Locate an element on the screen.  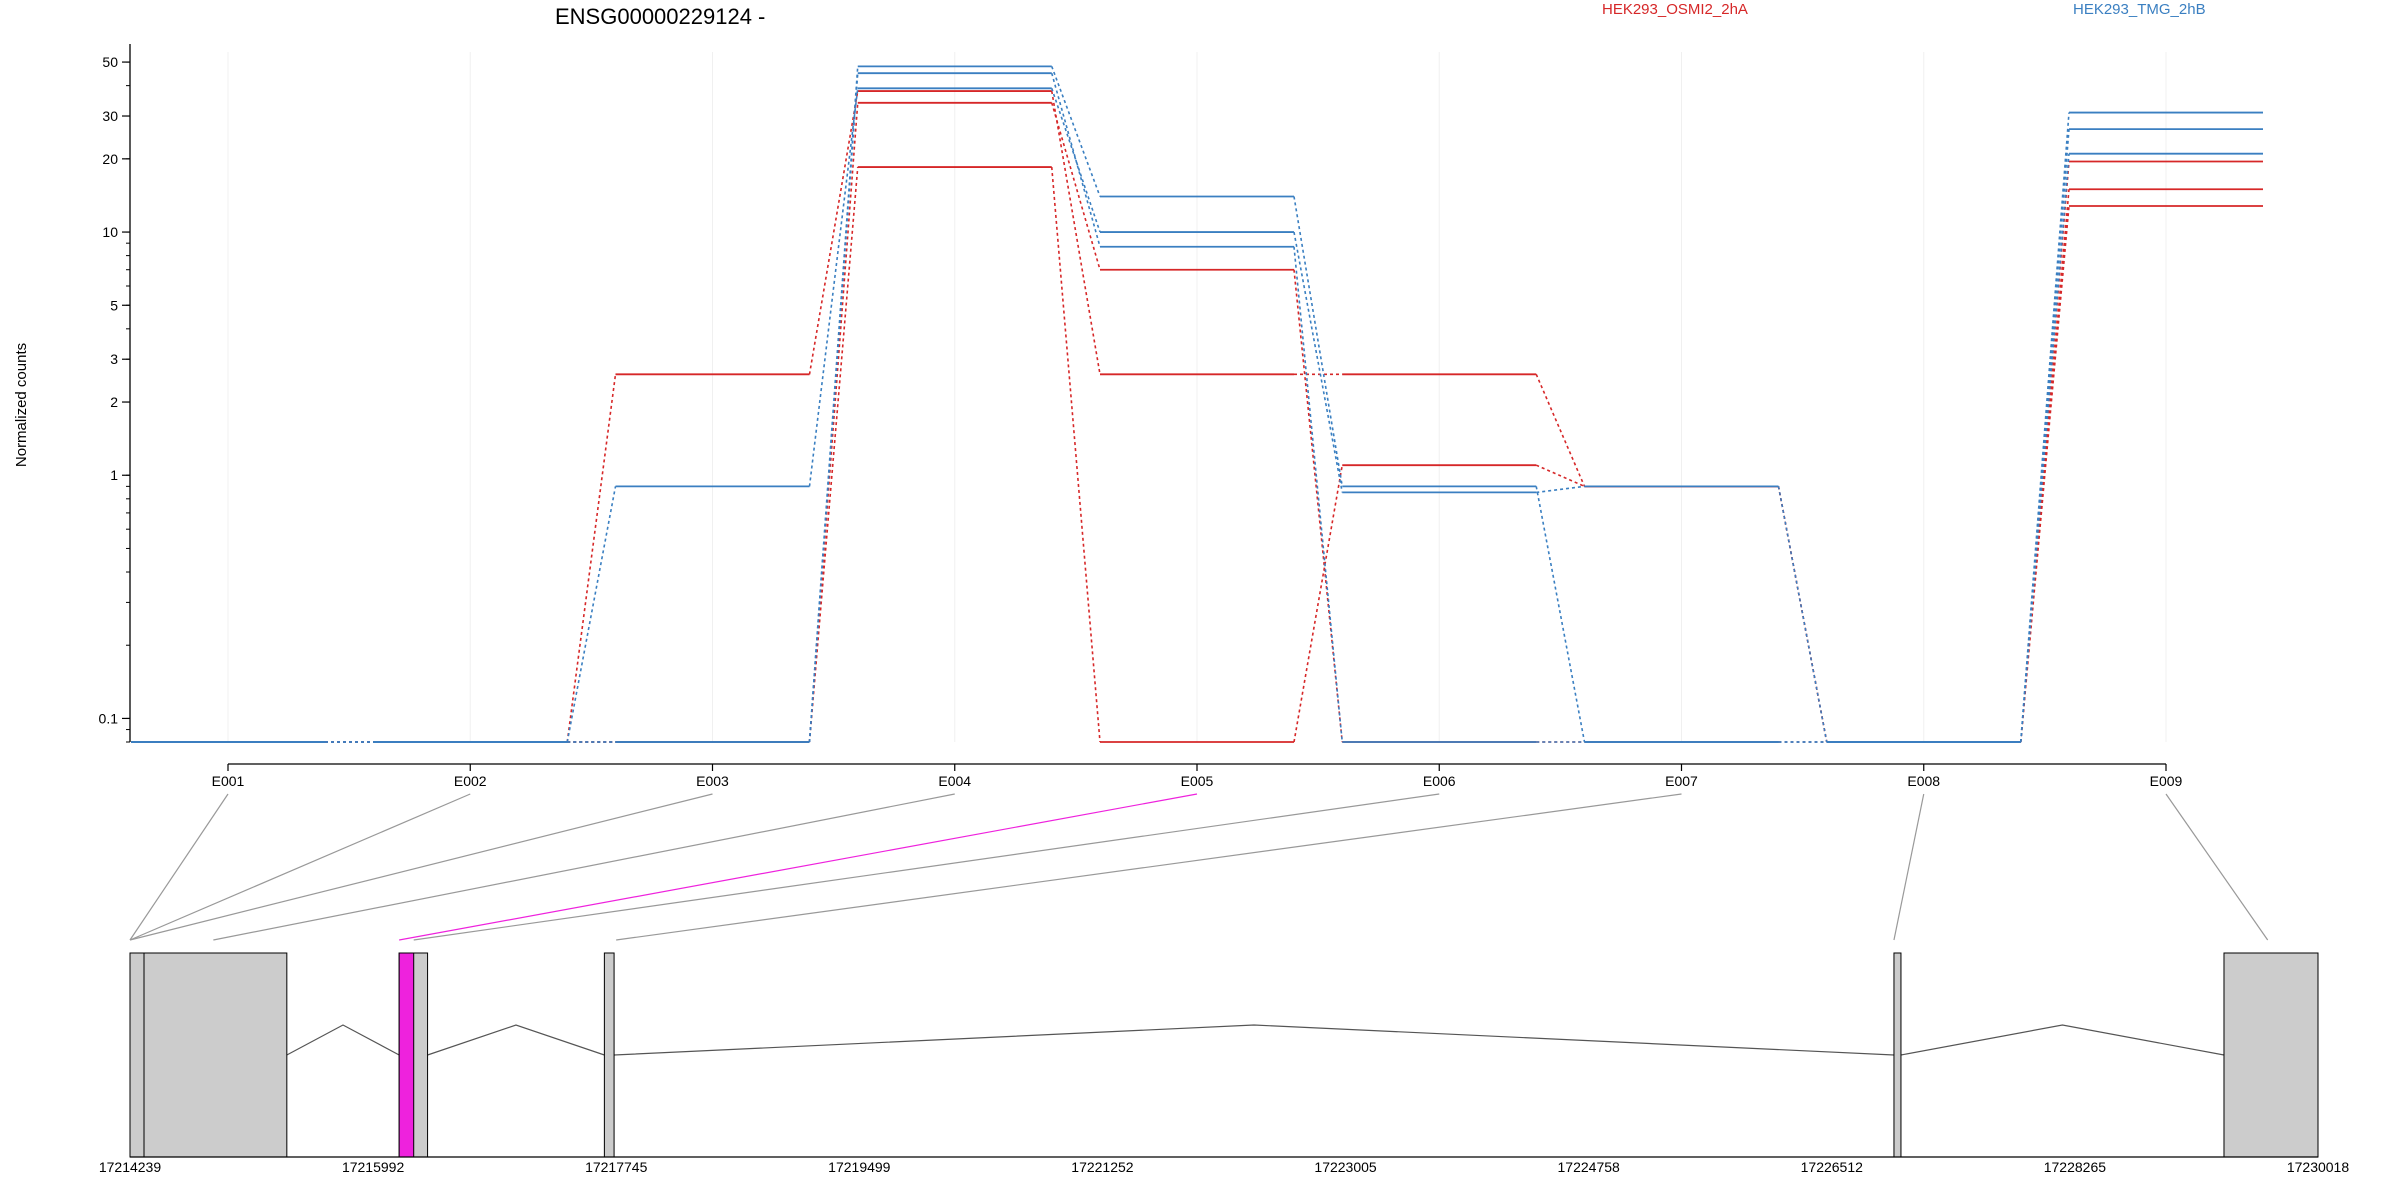
x-tick-label: E001 is located at coordinates (228, 781).